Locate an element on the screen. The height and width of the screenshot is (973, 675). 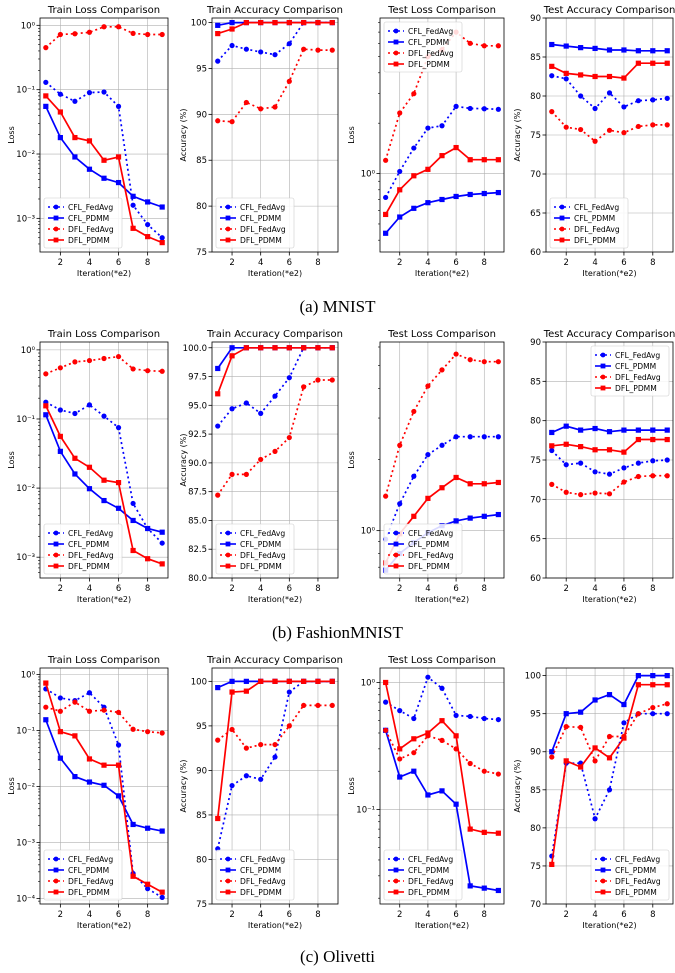
y-tick-label: 85 is located at coordinates (535, 382).